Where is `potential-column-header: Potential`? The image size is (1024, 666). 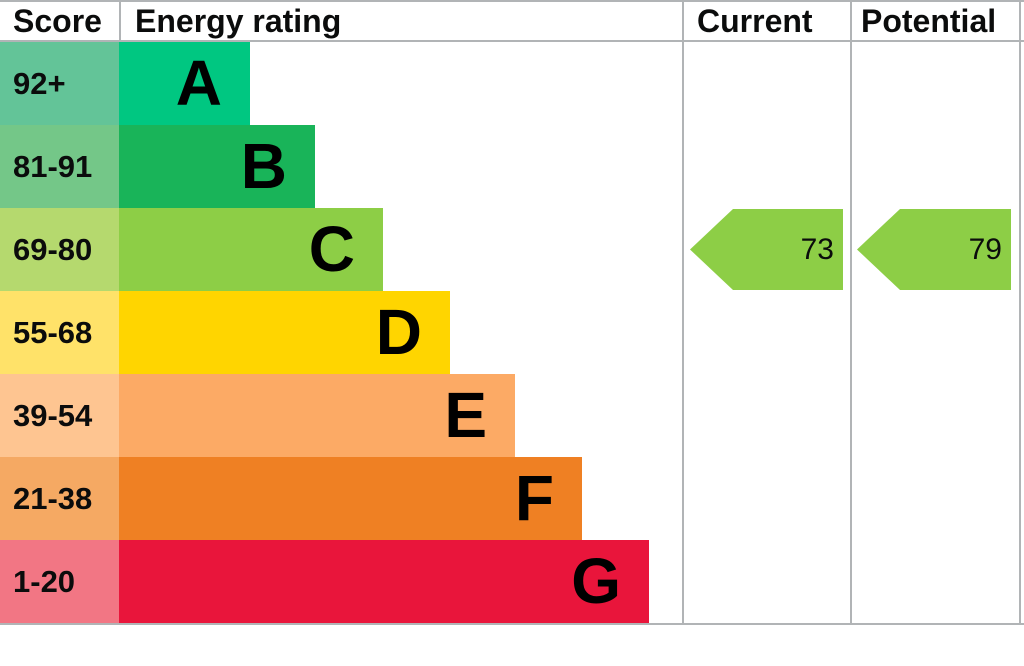 potential-column-header: Potential is located at coordinates (929, 21).